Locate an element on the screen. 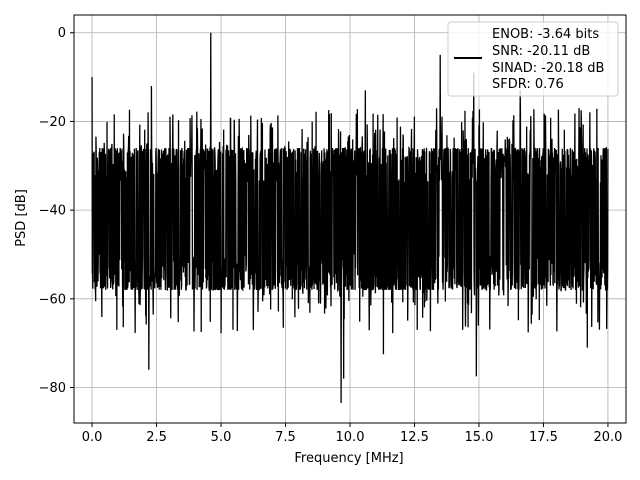 The image size is (640, 480). y-tick-label: 0 is located at coordinates (62, 33).